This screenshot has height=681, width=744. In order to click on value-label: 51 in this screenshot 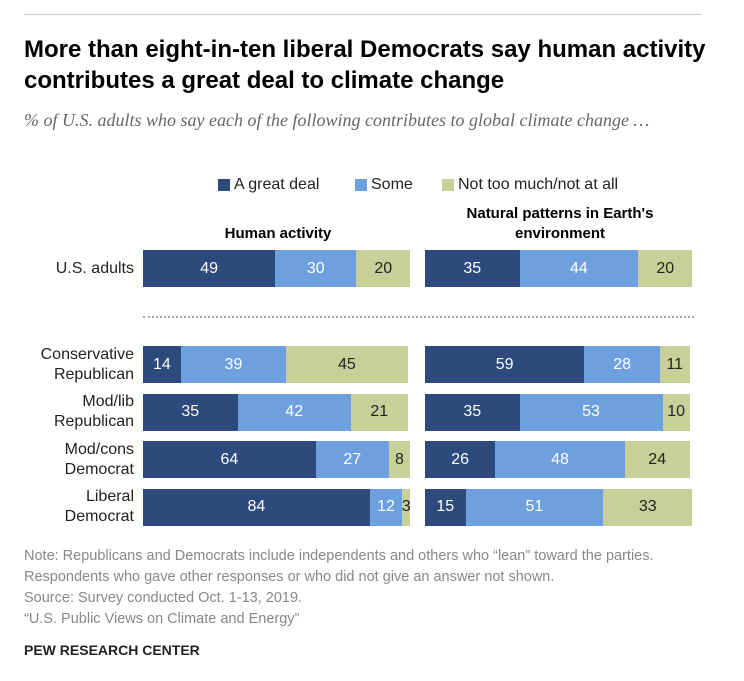, I will do `click(534, 506)`.